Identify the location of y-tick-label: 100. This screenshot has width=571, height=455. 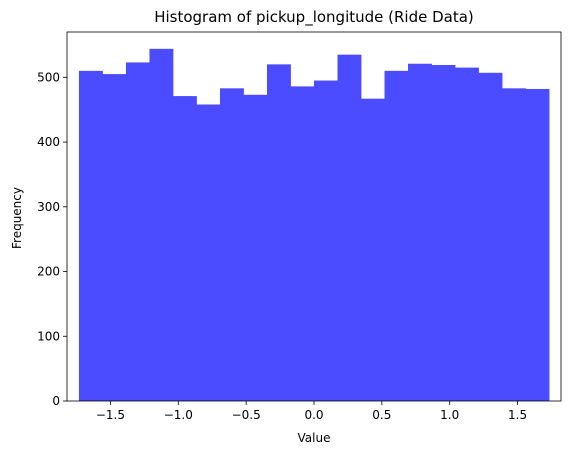
(48, 336).